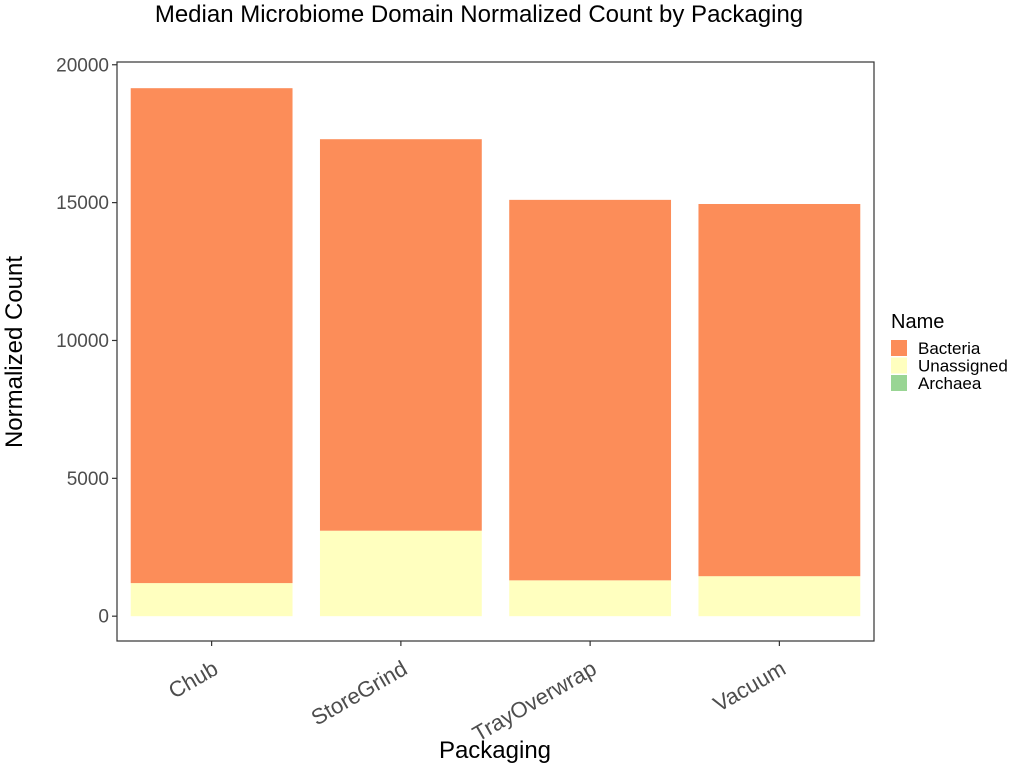 This screenshot has height=768, width=1024. I want to click on bar-trayoverwrap-bacteria, so click(590, 390).